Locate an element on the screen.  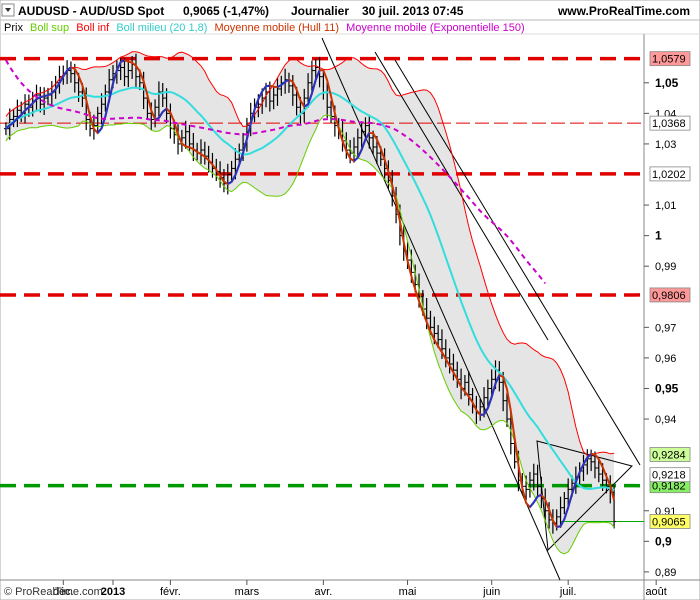
period-label: Journalier is located at coordinates (320, 11).